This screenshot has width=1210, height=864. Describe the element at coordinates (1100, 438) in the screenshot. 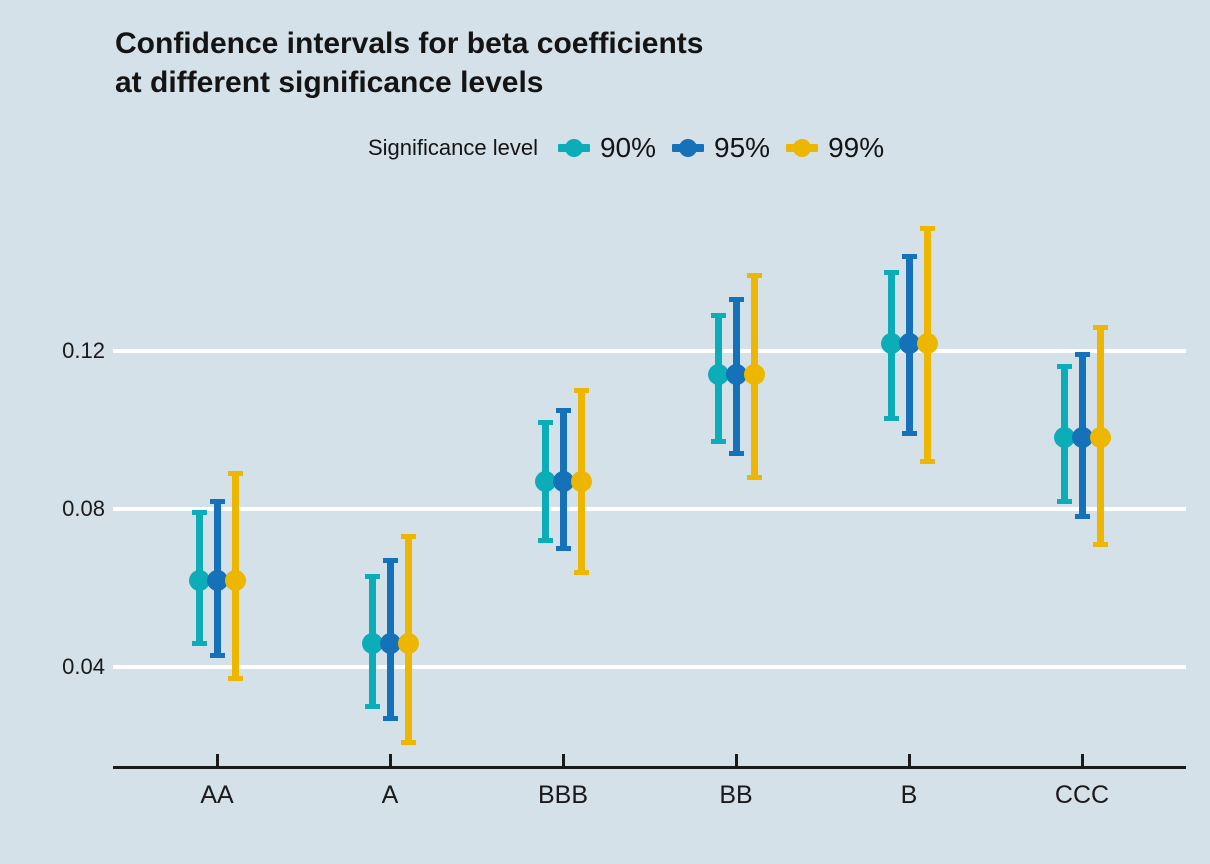

I see `point-estimate-CCC-99%` at that location.